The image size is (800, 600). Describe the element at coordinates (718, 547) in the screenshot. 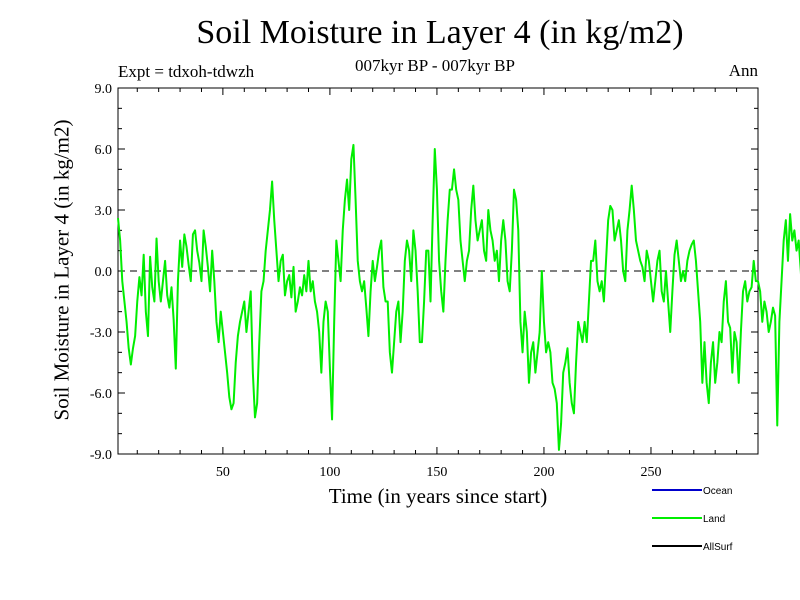

I see `legend-label-allsurf: AllSurf` at that location.